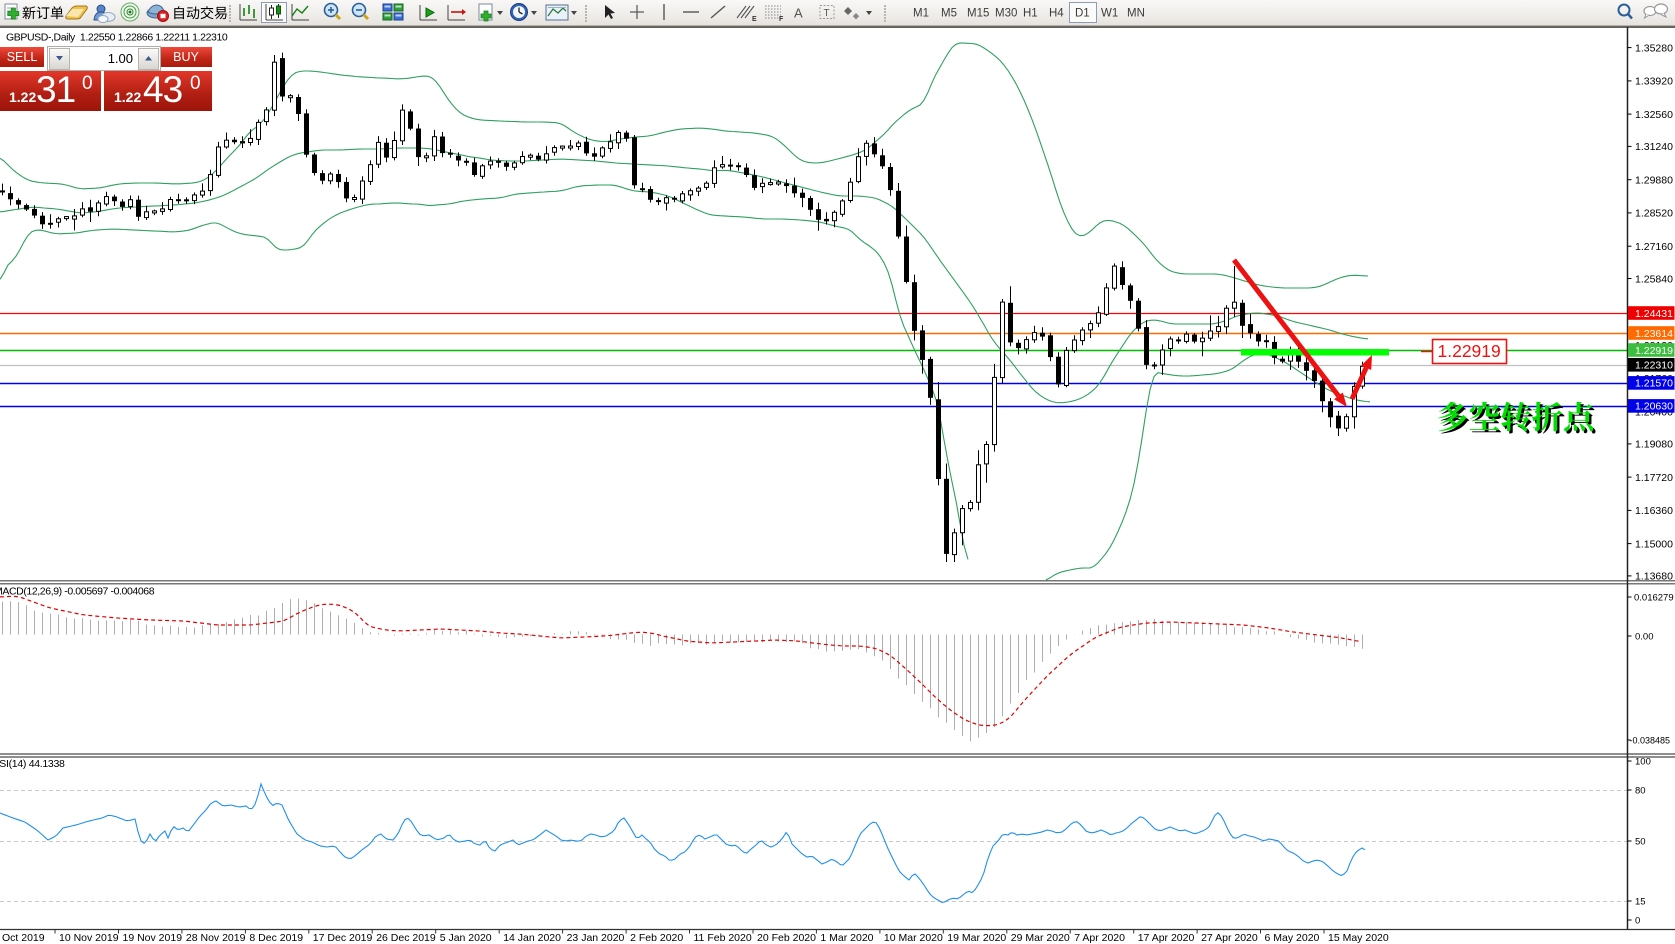 Image resolution: width=1675 pixels, height=944 pixels. What do you see at coordinates (89, 938) in the screenshot?
I see `svg-text: 10 Nov 2019` at bounding box center [89, 938].